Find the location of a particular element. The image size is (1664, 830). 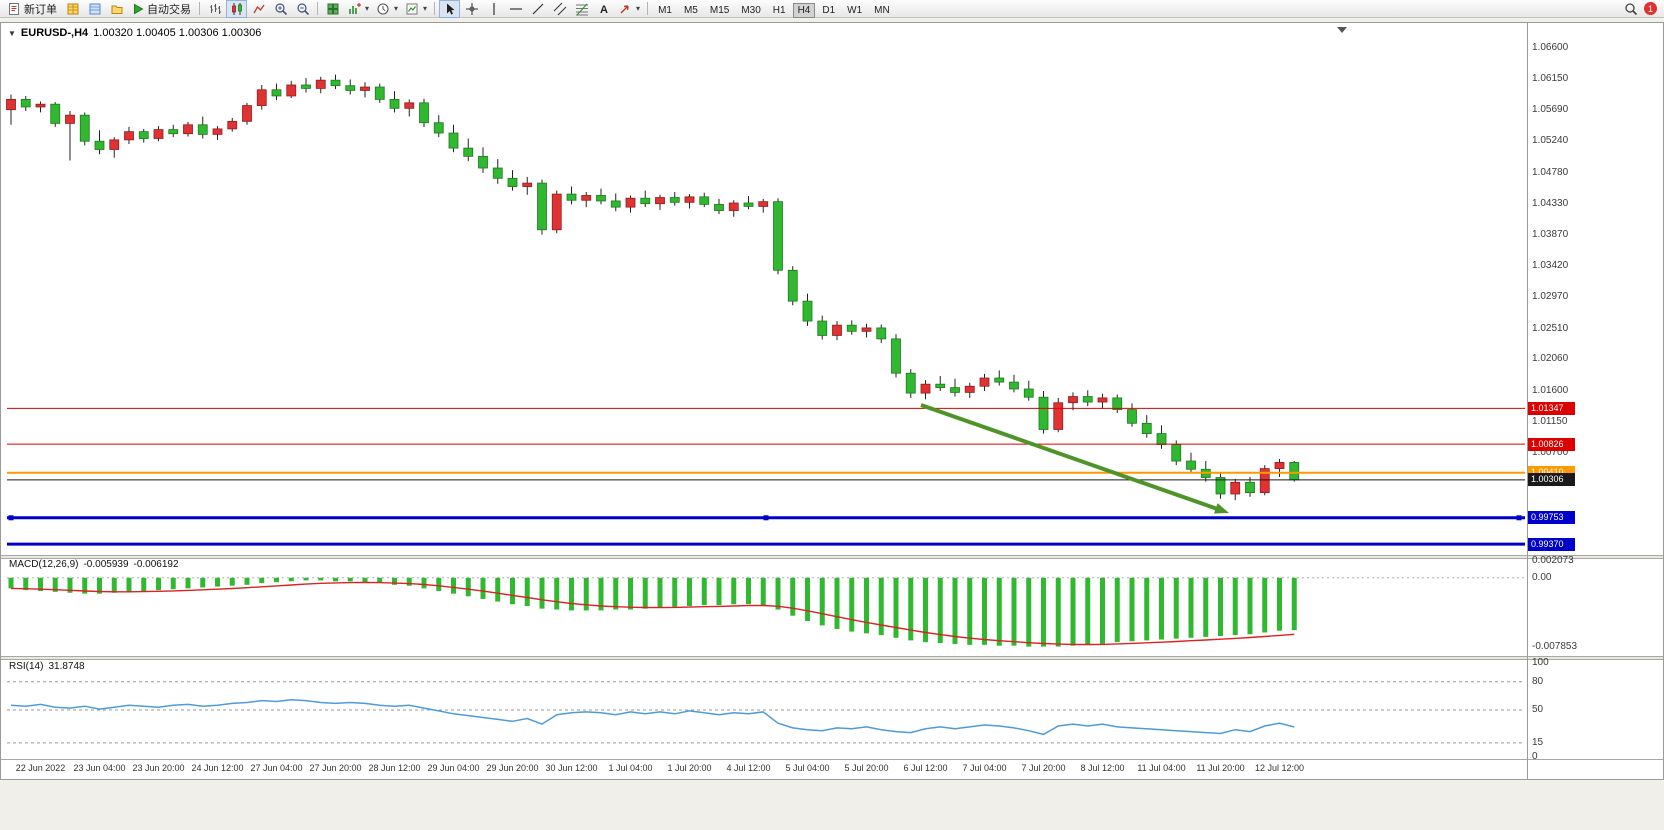

new-order-button: 新订单 is located at coordinates (32, 9).